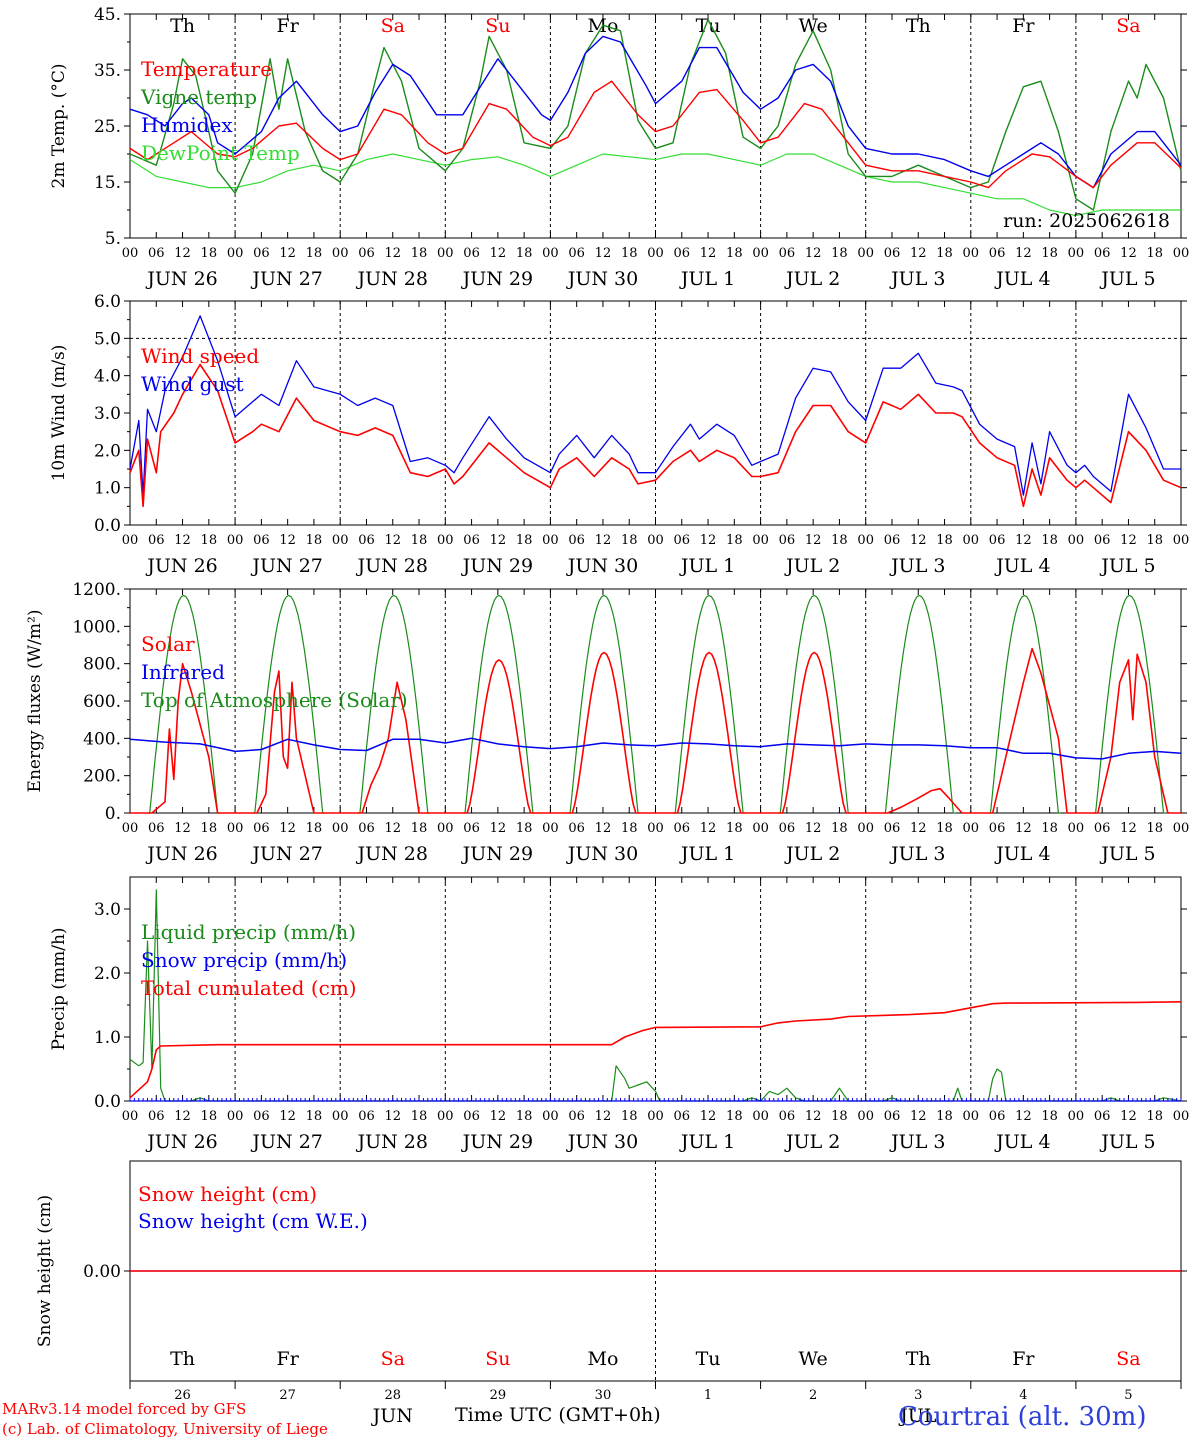  What do you see at coordinates (288, 1359) in the screenshot?
I see `weekday-label-bottom: Fr` at bounding box center [288, 1359].